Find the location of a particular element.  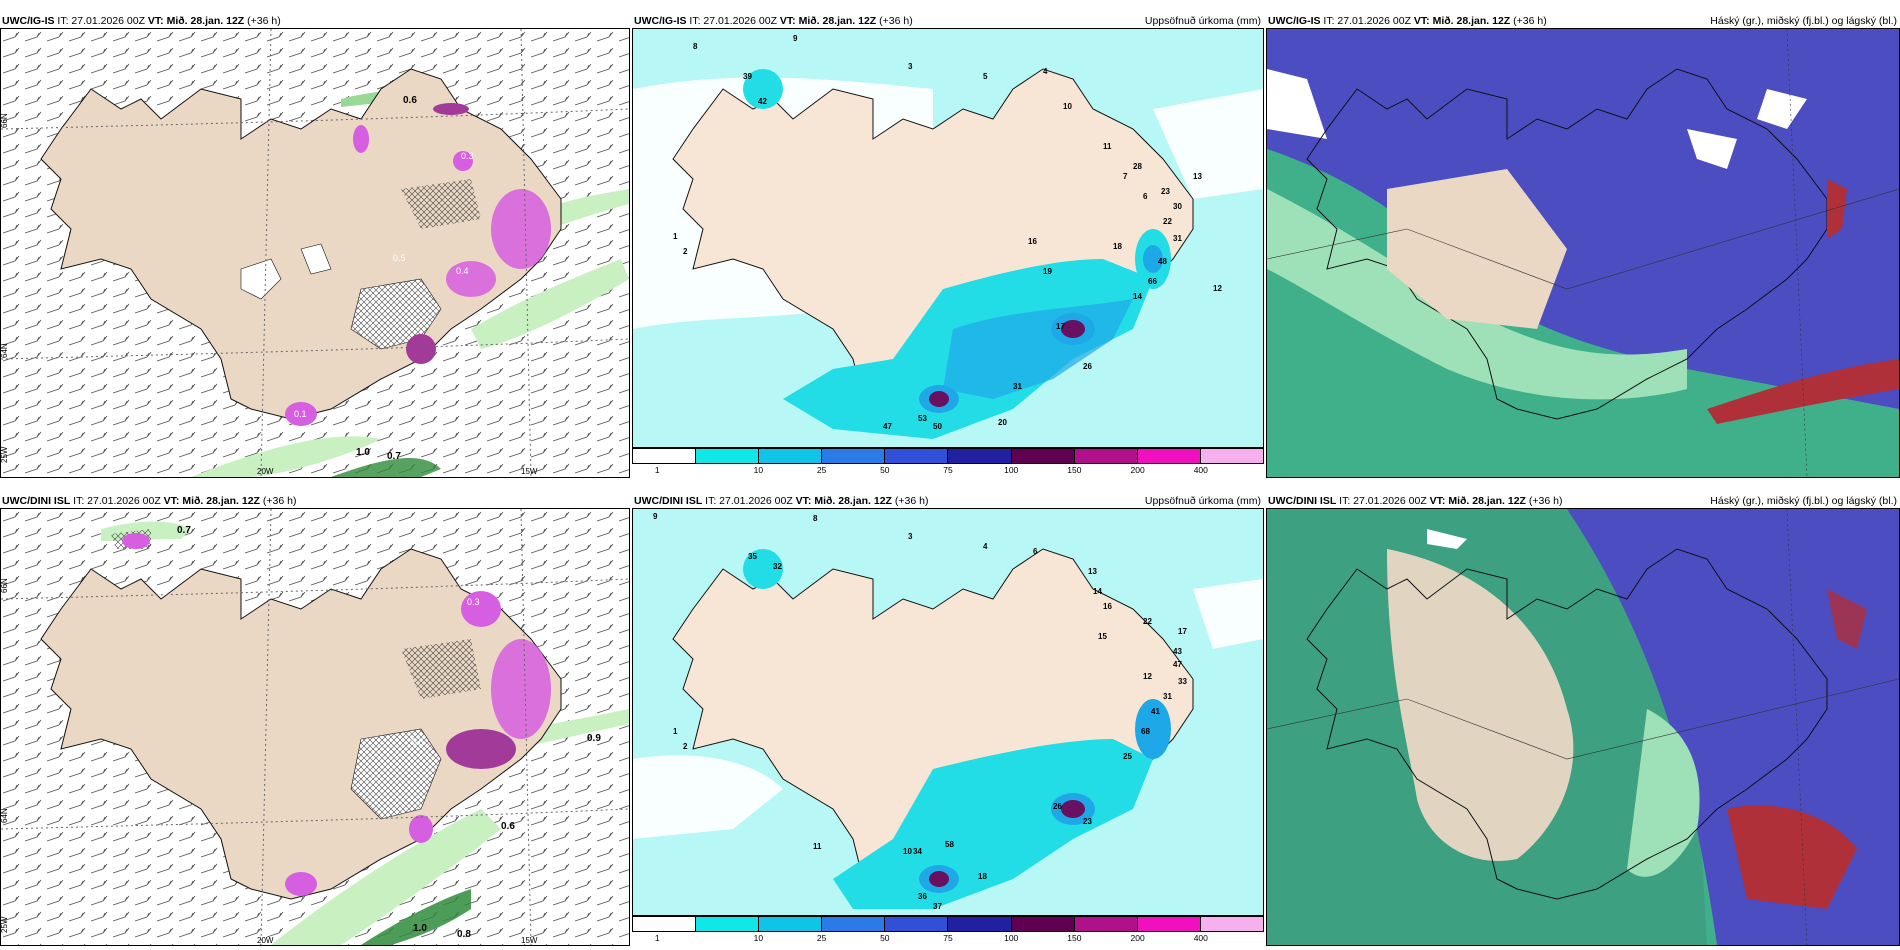

precip-value: 50 is located at coordinates (937, 426).